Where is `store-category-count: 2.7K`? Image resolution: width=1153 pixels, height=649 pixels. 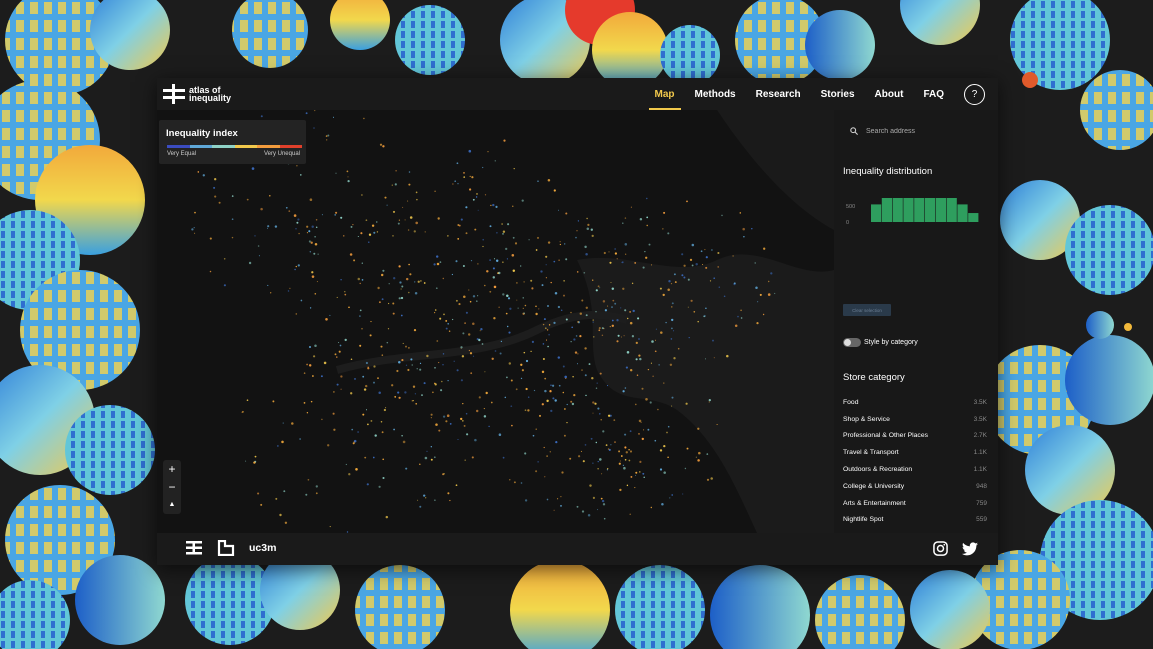
store-category-count: 2.7K is located at coordinates (980, 436).